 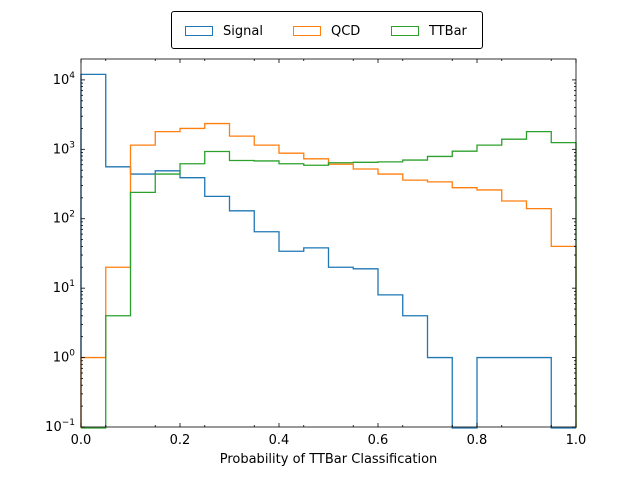 What do you see at coordinates (180, 440) in the screenshot?
I see `x-tick-label: 0.2` at bounding box center [180, 440].